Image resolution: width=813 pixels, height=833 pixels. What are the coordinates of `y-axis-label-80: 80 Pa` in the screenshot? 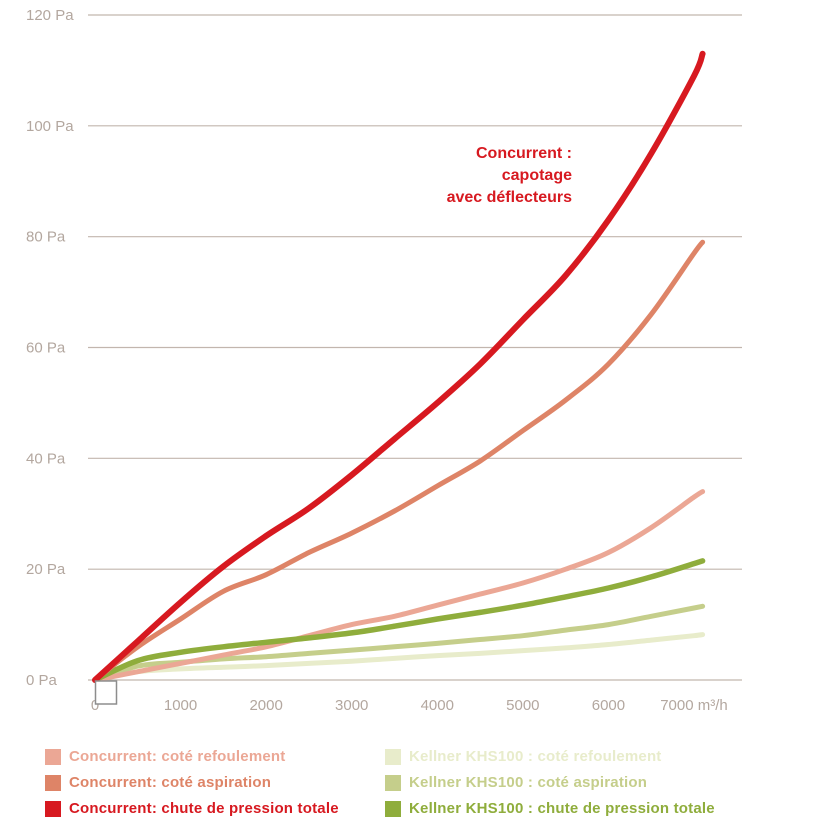 It's located at (46, 237).